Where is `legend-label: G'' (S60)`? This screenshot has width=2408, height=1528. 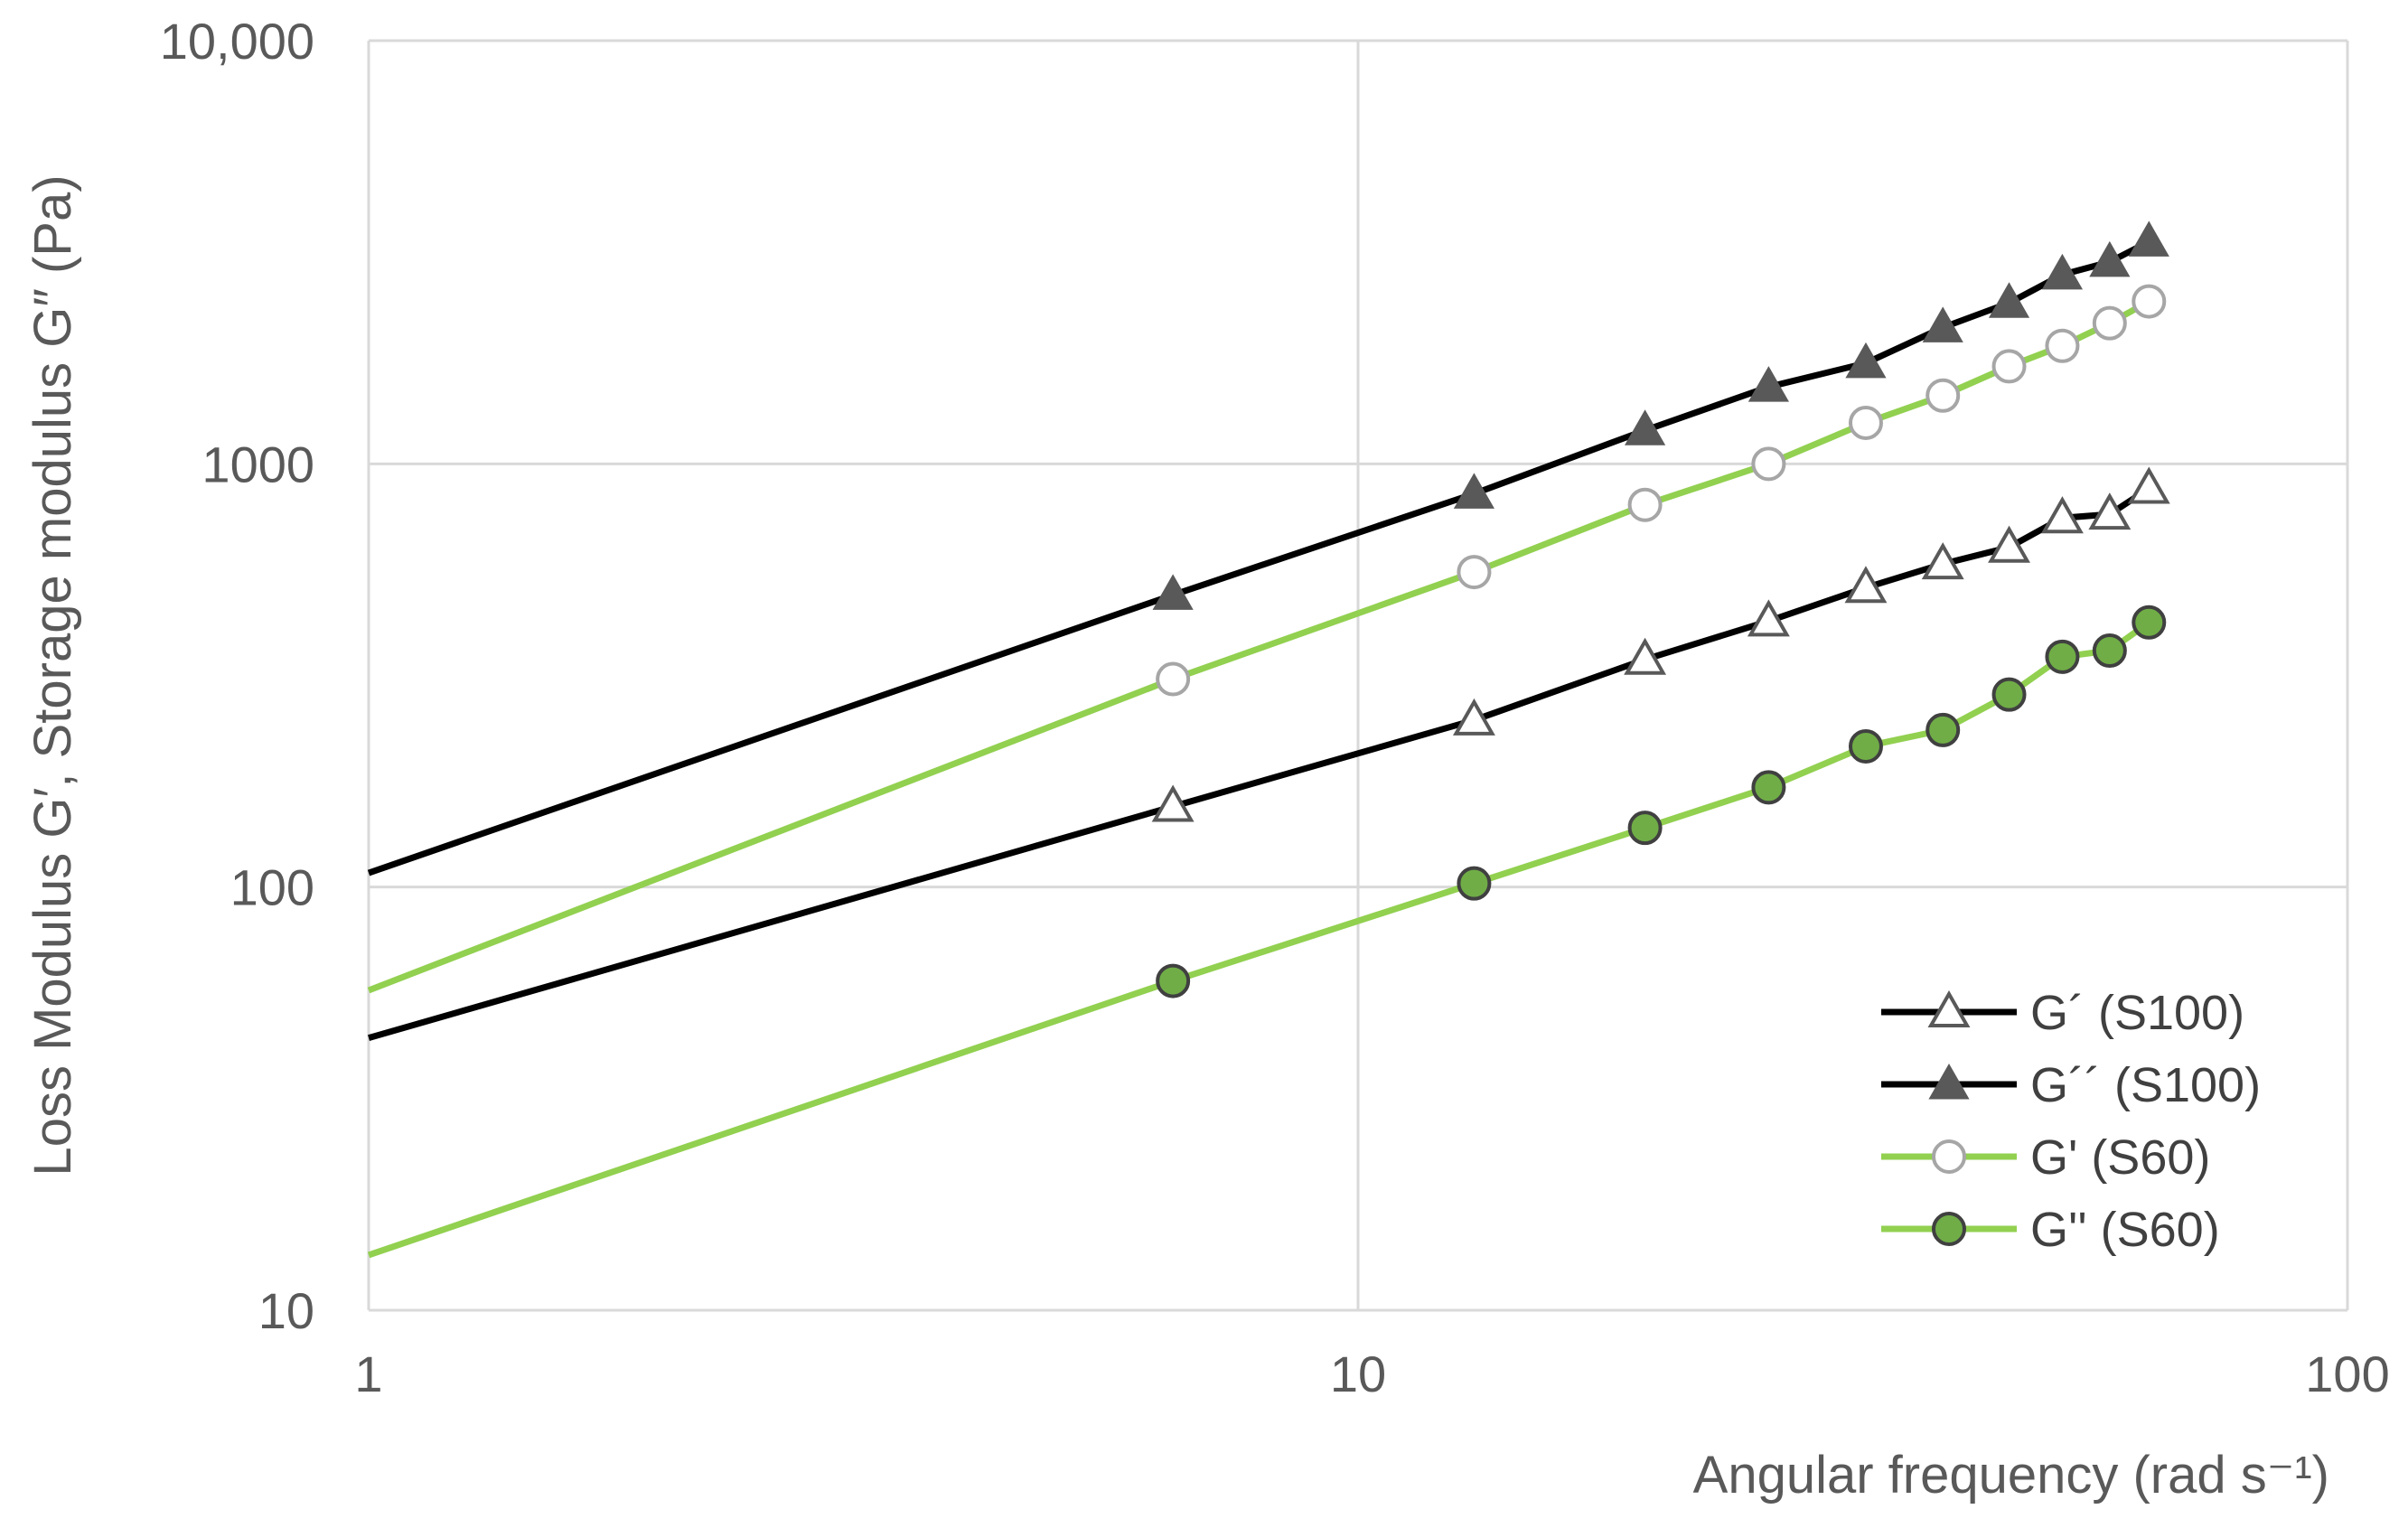 legend-label: G'' (S60) is located at coordinates (2125, 1230).